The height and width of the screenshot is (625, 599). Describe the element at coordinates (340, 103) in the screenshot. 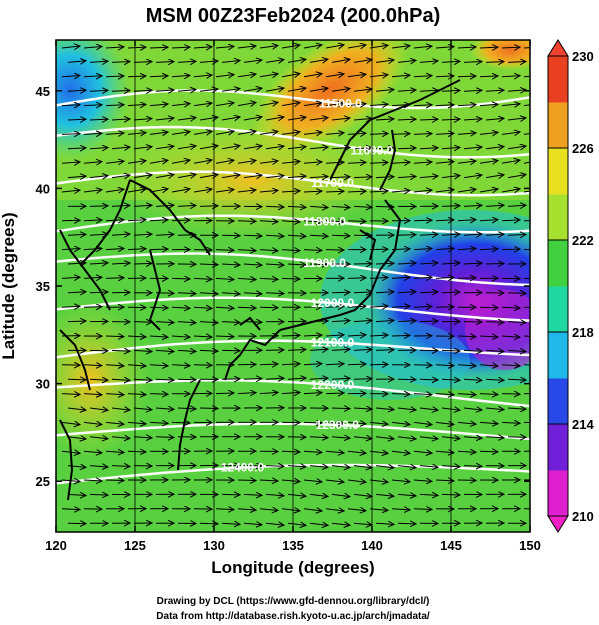

I see `contour-label: 11500.0` at that location.